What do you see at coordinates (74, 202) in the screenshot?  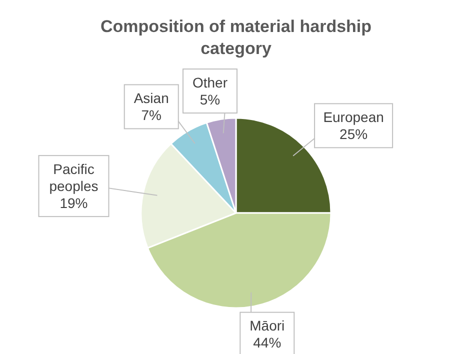 I see `data-label: 19%` at bounding box center [74, 202].